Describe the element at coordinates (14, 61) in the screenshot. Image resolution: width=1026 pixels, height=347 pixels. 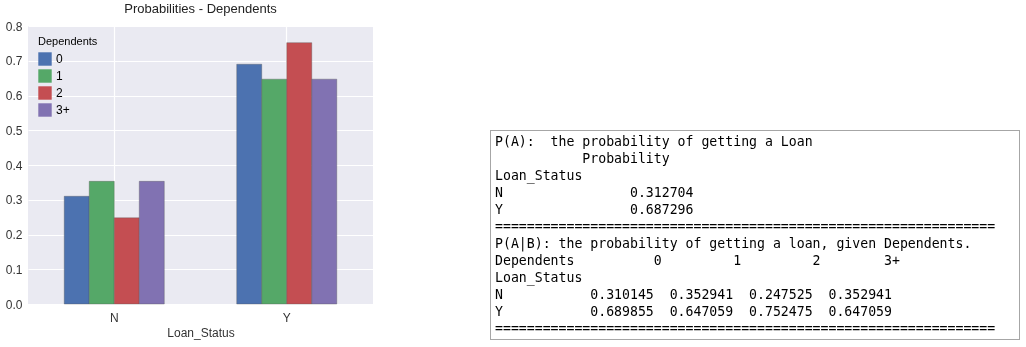
I see `y-tick-label: 0.7` at that location.